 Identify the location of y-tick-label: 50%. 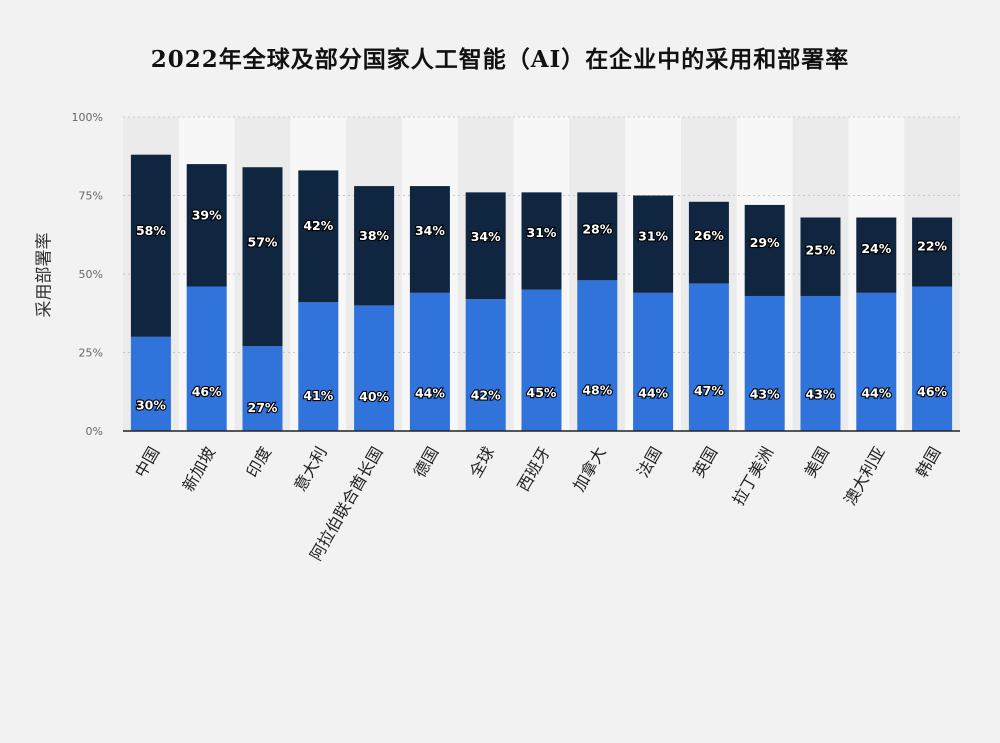
(91, 274).